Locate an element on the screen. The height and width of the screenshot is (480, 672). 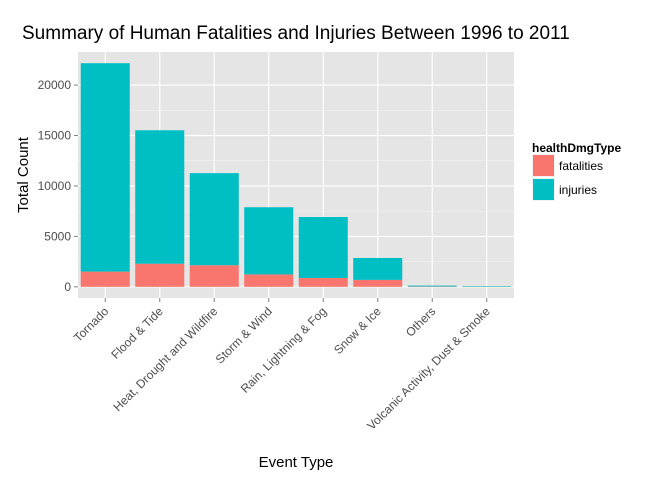
y-tick-label: 20000 is located at coordinates (55, 85).